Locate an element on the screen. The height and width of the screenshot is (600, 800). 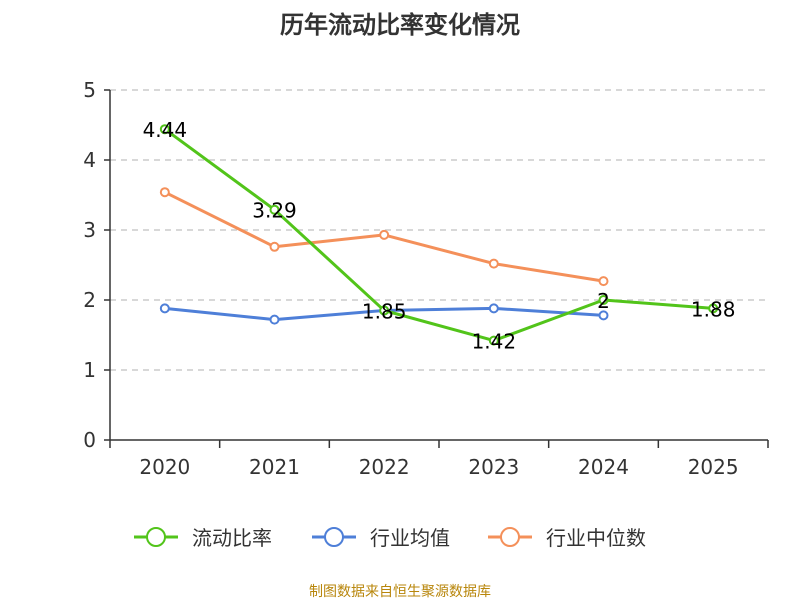
y-tick-label: 4 is located at coordinates (89, 160).